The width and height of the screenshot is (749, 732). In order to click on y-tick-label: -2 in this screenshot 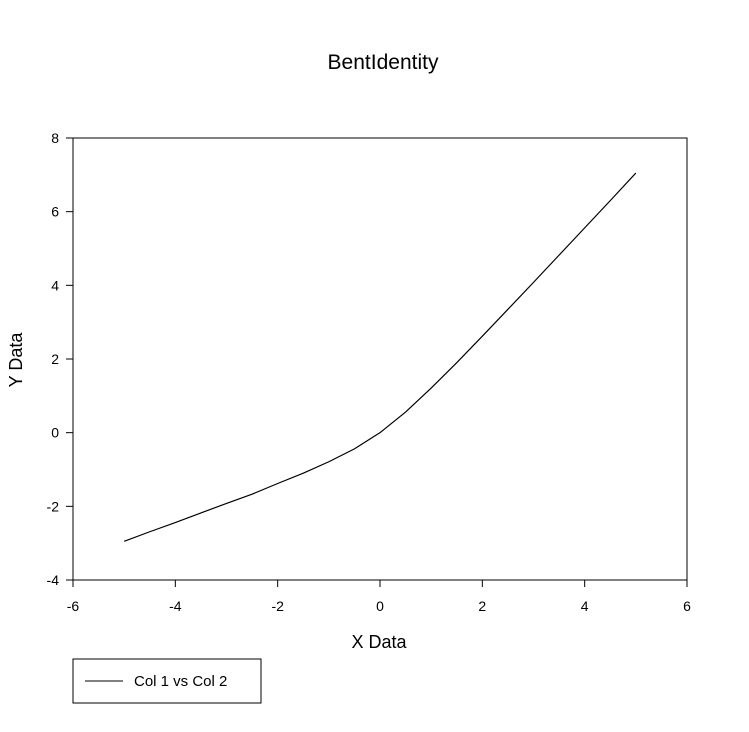, I will do `click(53, 506)`.